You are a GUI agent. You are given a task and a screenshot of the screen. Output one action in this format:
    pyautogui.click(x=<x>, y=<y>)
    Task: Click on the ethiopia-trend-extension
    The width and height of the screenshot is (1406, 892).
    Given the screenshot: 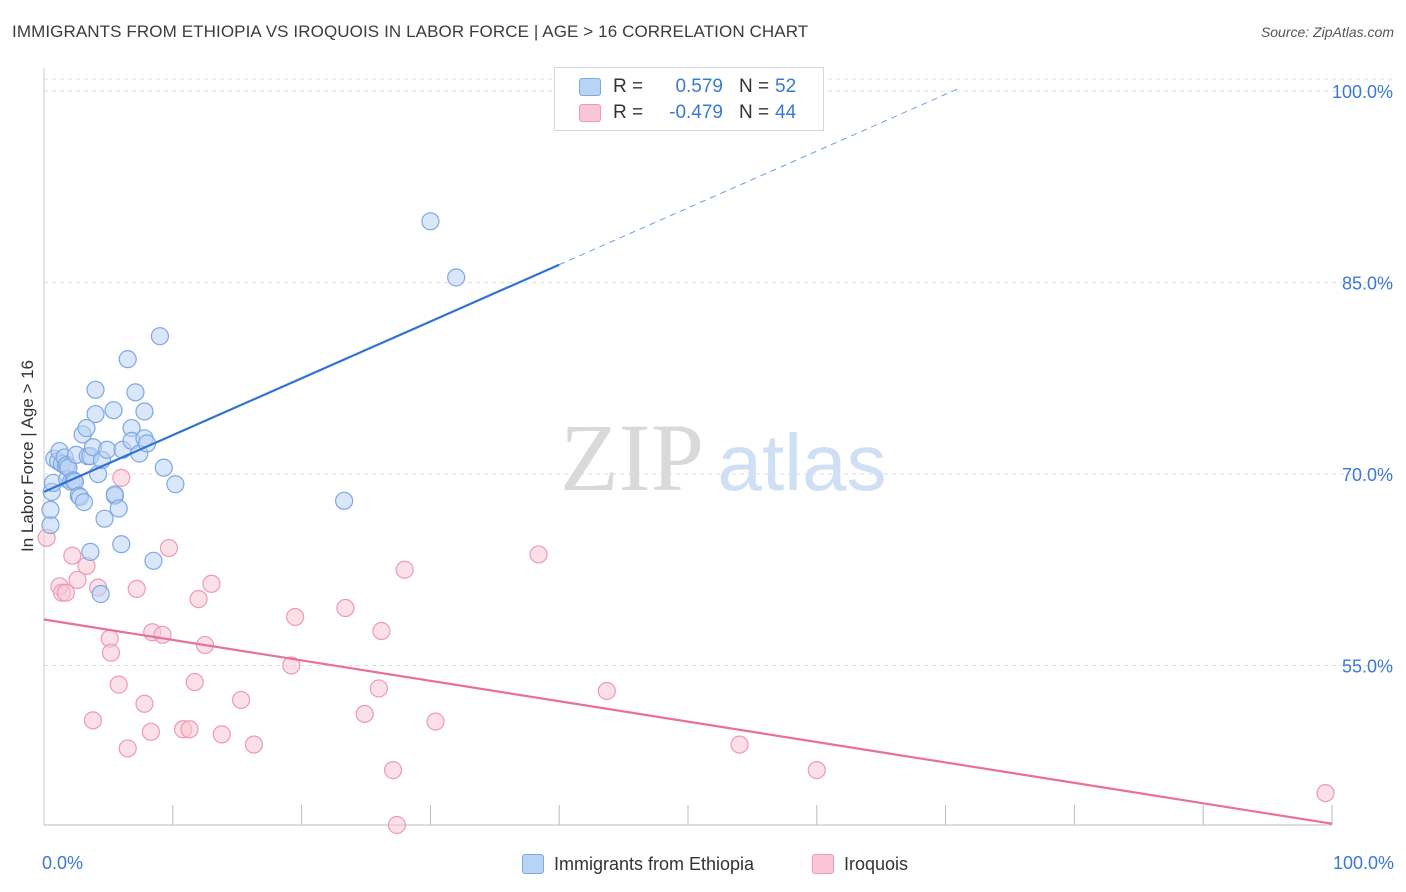 What is the action you would take?
    pyautogui.click(x=758, y=177)
    